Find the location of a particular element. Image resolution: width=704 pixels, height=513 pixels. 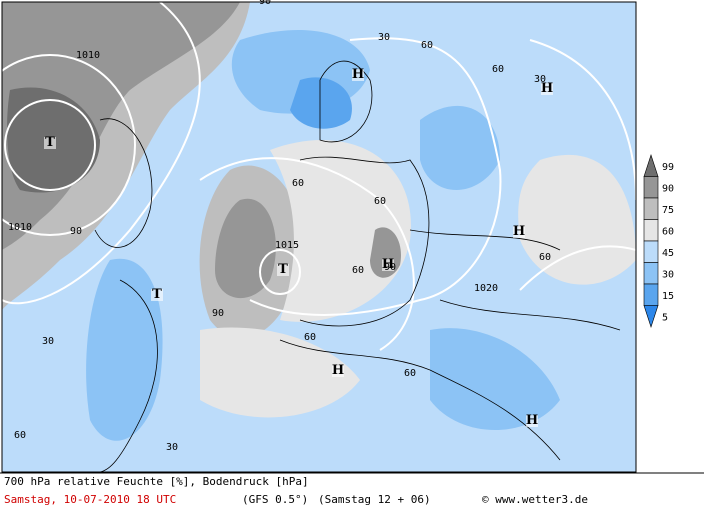

legend-label: 30 is located at coordinates (668, 274).